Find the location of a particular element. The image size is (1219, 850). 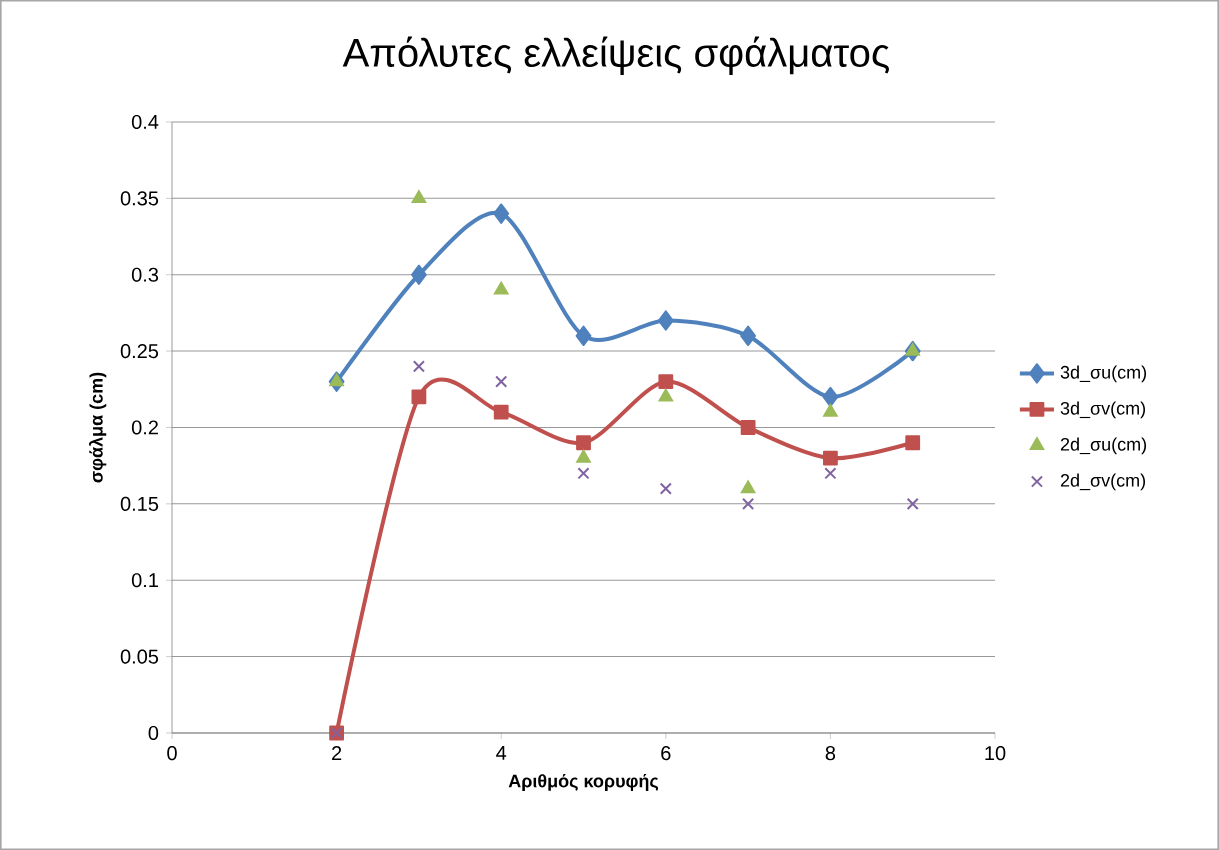

y-tick-label: 0.4 is located at coordinates (145, 122).